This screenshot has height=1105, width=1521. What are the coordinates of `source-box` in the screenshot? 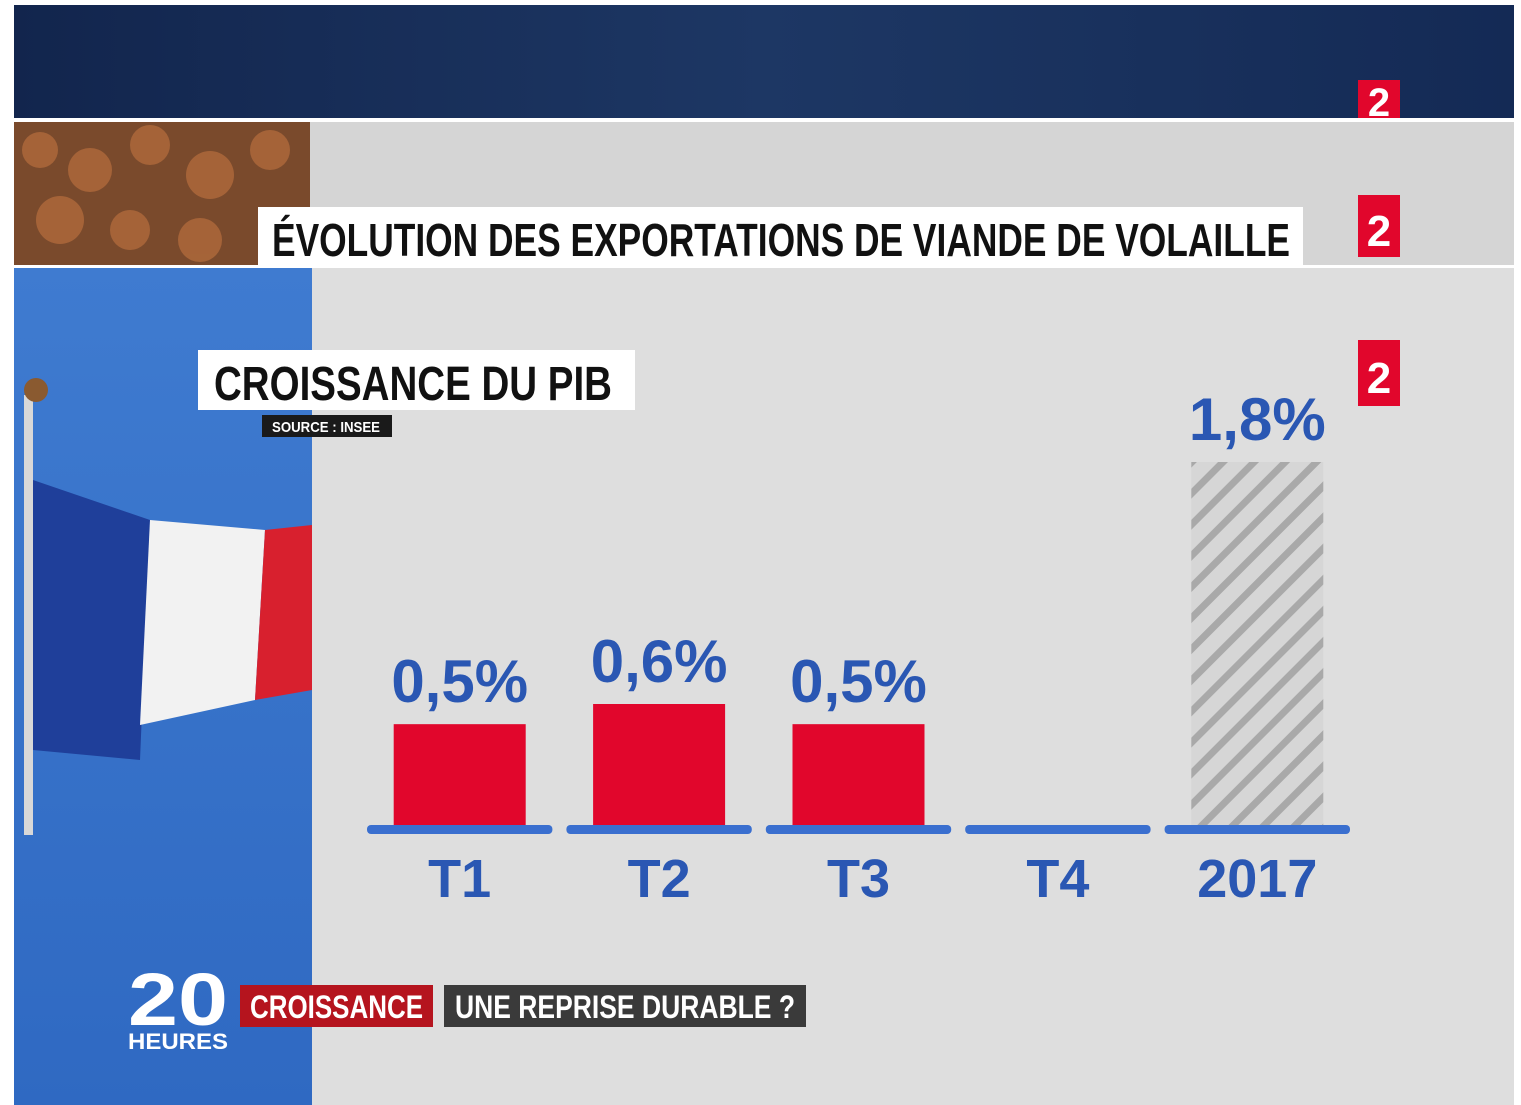 It's located at (327, 426).